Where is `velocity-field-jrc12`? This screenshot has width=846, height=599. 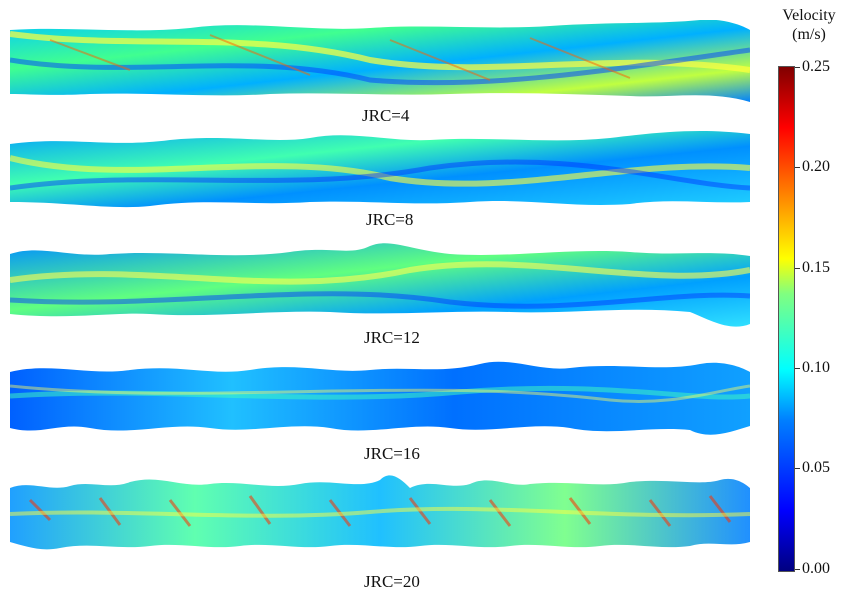 velocity-field-jrc12 is located at coordinates (380, 285).